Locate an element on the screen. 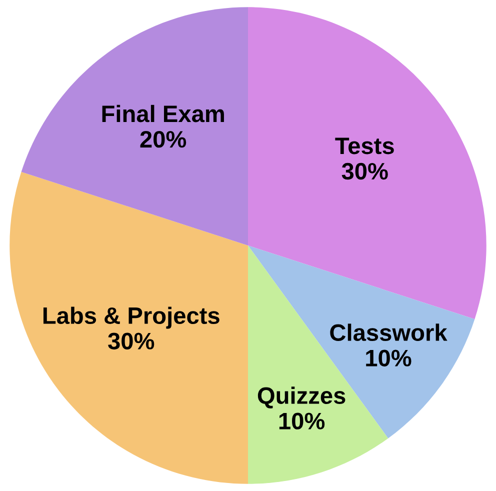 This screenshot has width=496, height=491. slice-label: Labs & Projects is located at coordinates (131, 317).